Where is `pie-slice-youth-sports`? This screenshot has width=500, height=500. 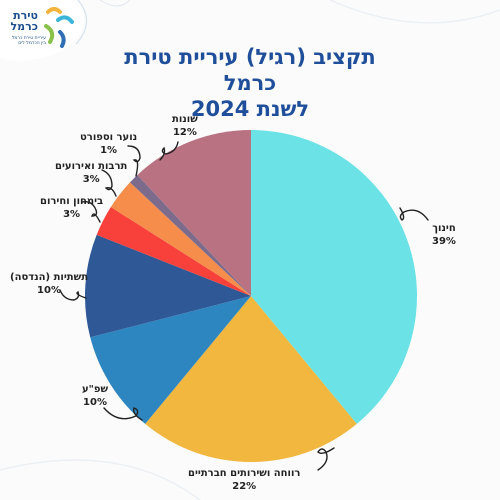 pie-slice-youth-sports is located at coordinates (190, 235).